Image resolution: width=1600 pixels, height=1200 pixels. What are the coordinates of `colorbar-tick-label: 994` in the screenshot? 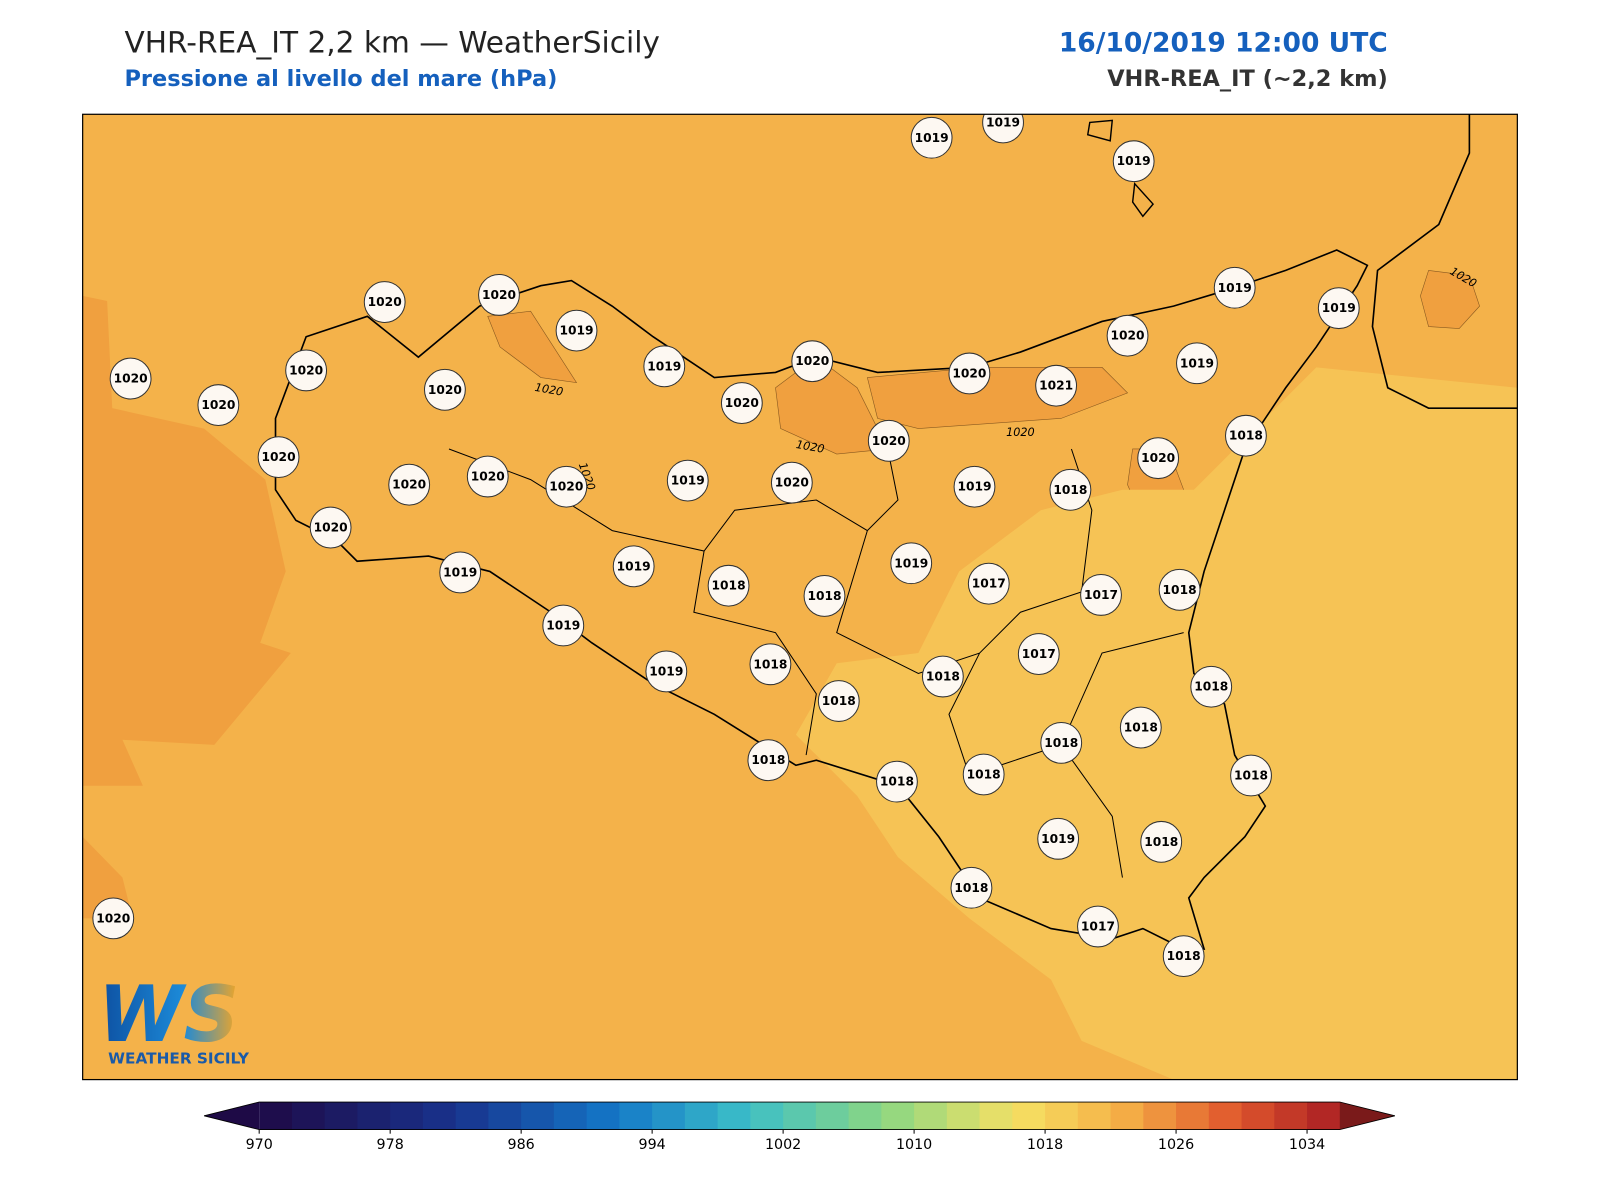 It's located at (652, 1145).